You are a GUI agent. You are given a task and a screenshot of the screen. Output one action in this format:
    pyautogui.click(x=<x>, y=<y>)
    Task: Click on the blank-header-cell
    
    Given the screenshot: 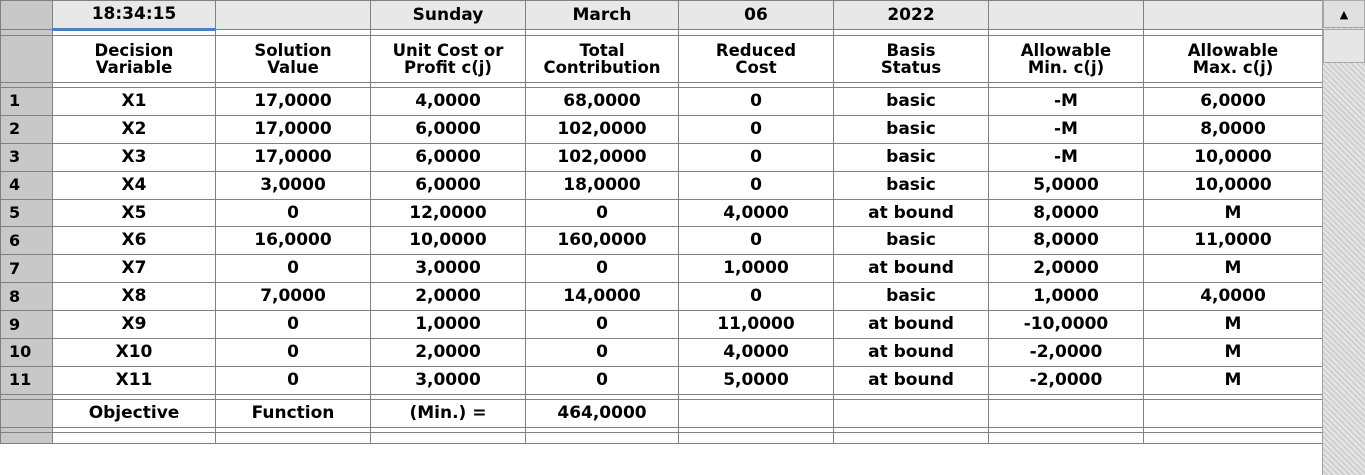 What is the action you would take?
    pyautogui.click(x=293, y=15)
    